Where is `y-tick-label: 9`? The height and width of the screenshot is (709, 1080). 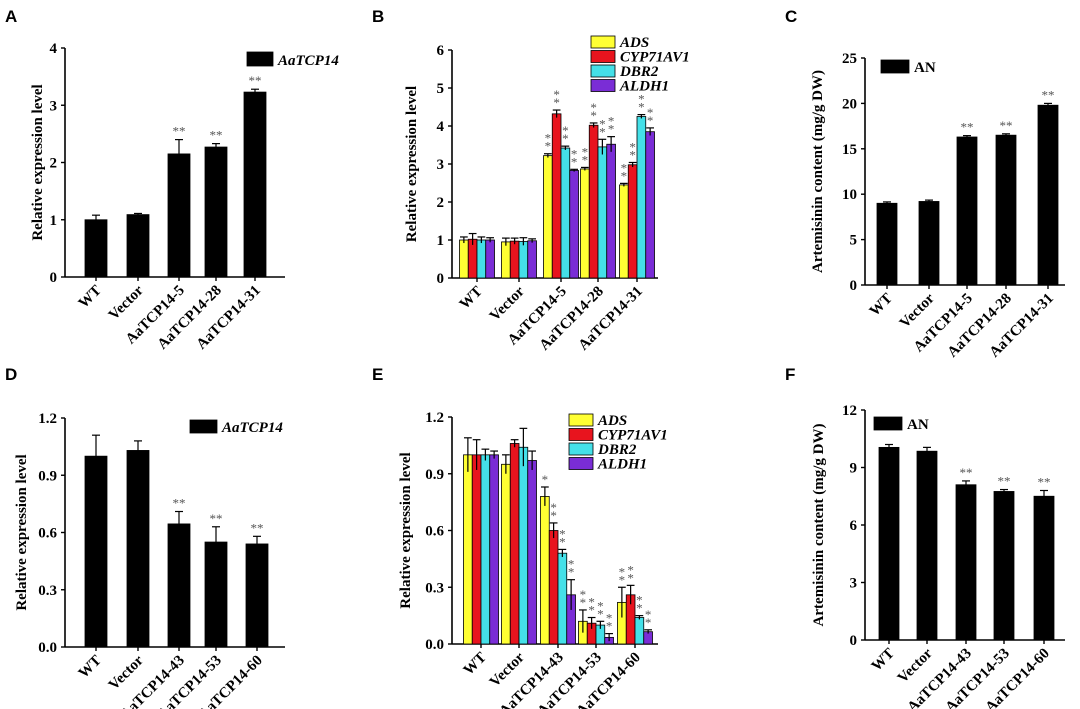 y-tick-label: 9 is located at coordinates (854, 469).